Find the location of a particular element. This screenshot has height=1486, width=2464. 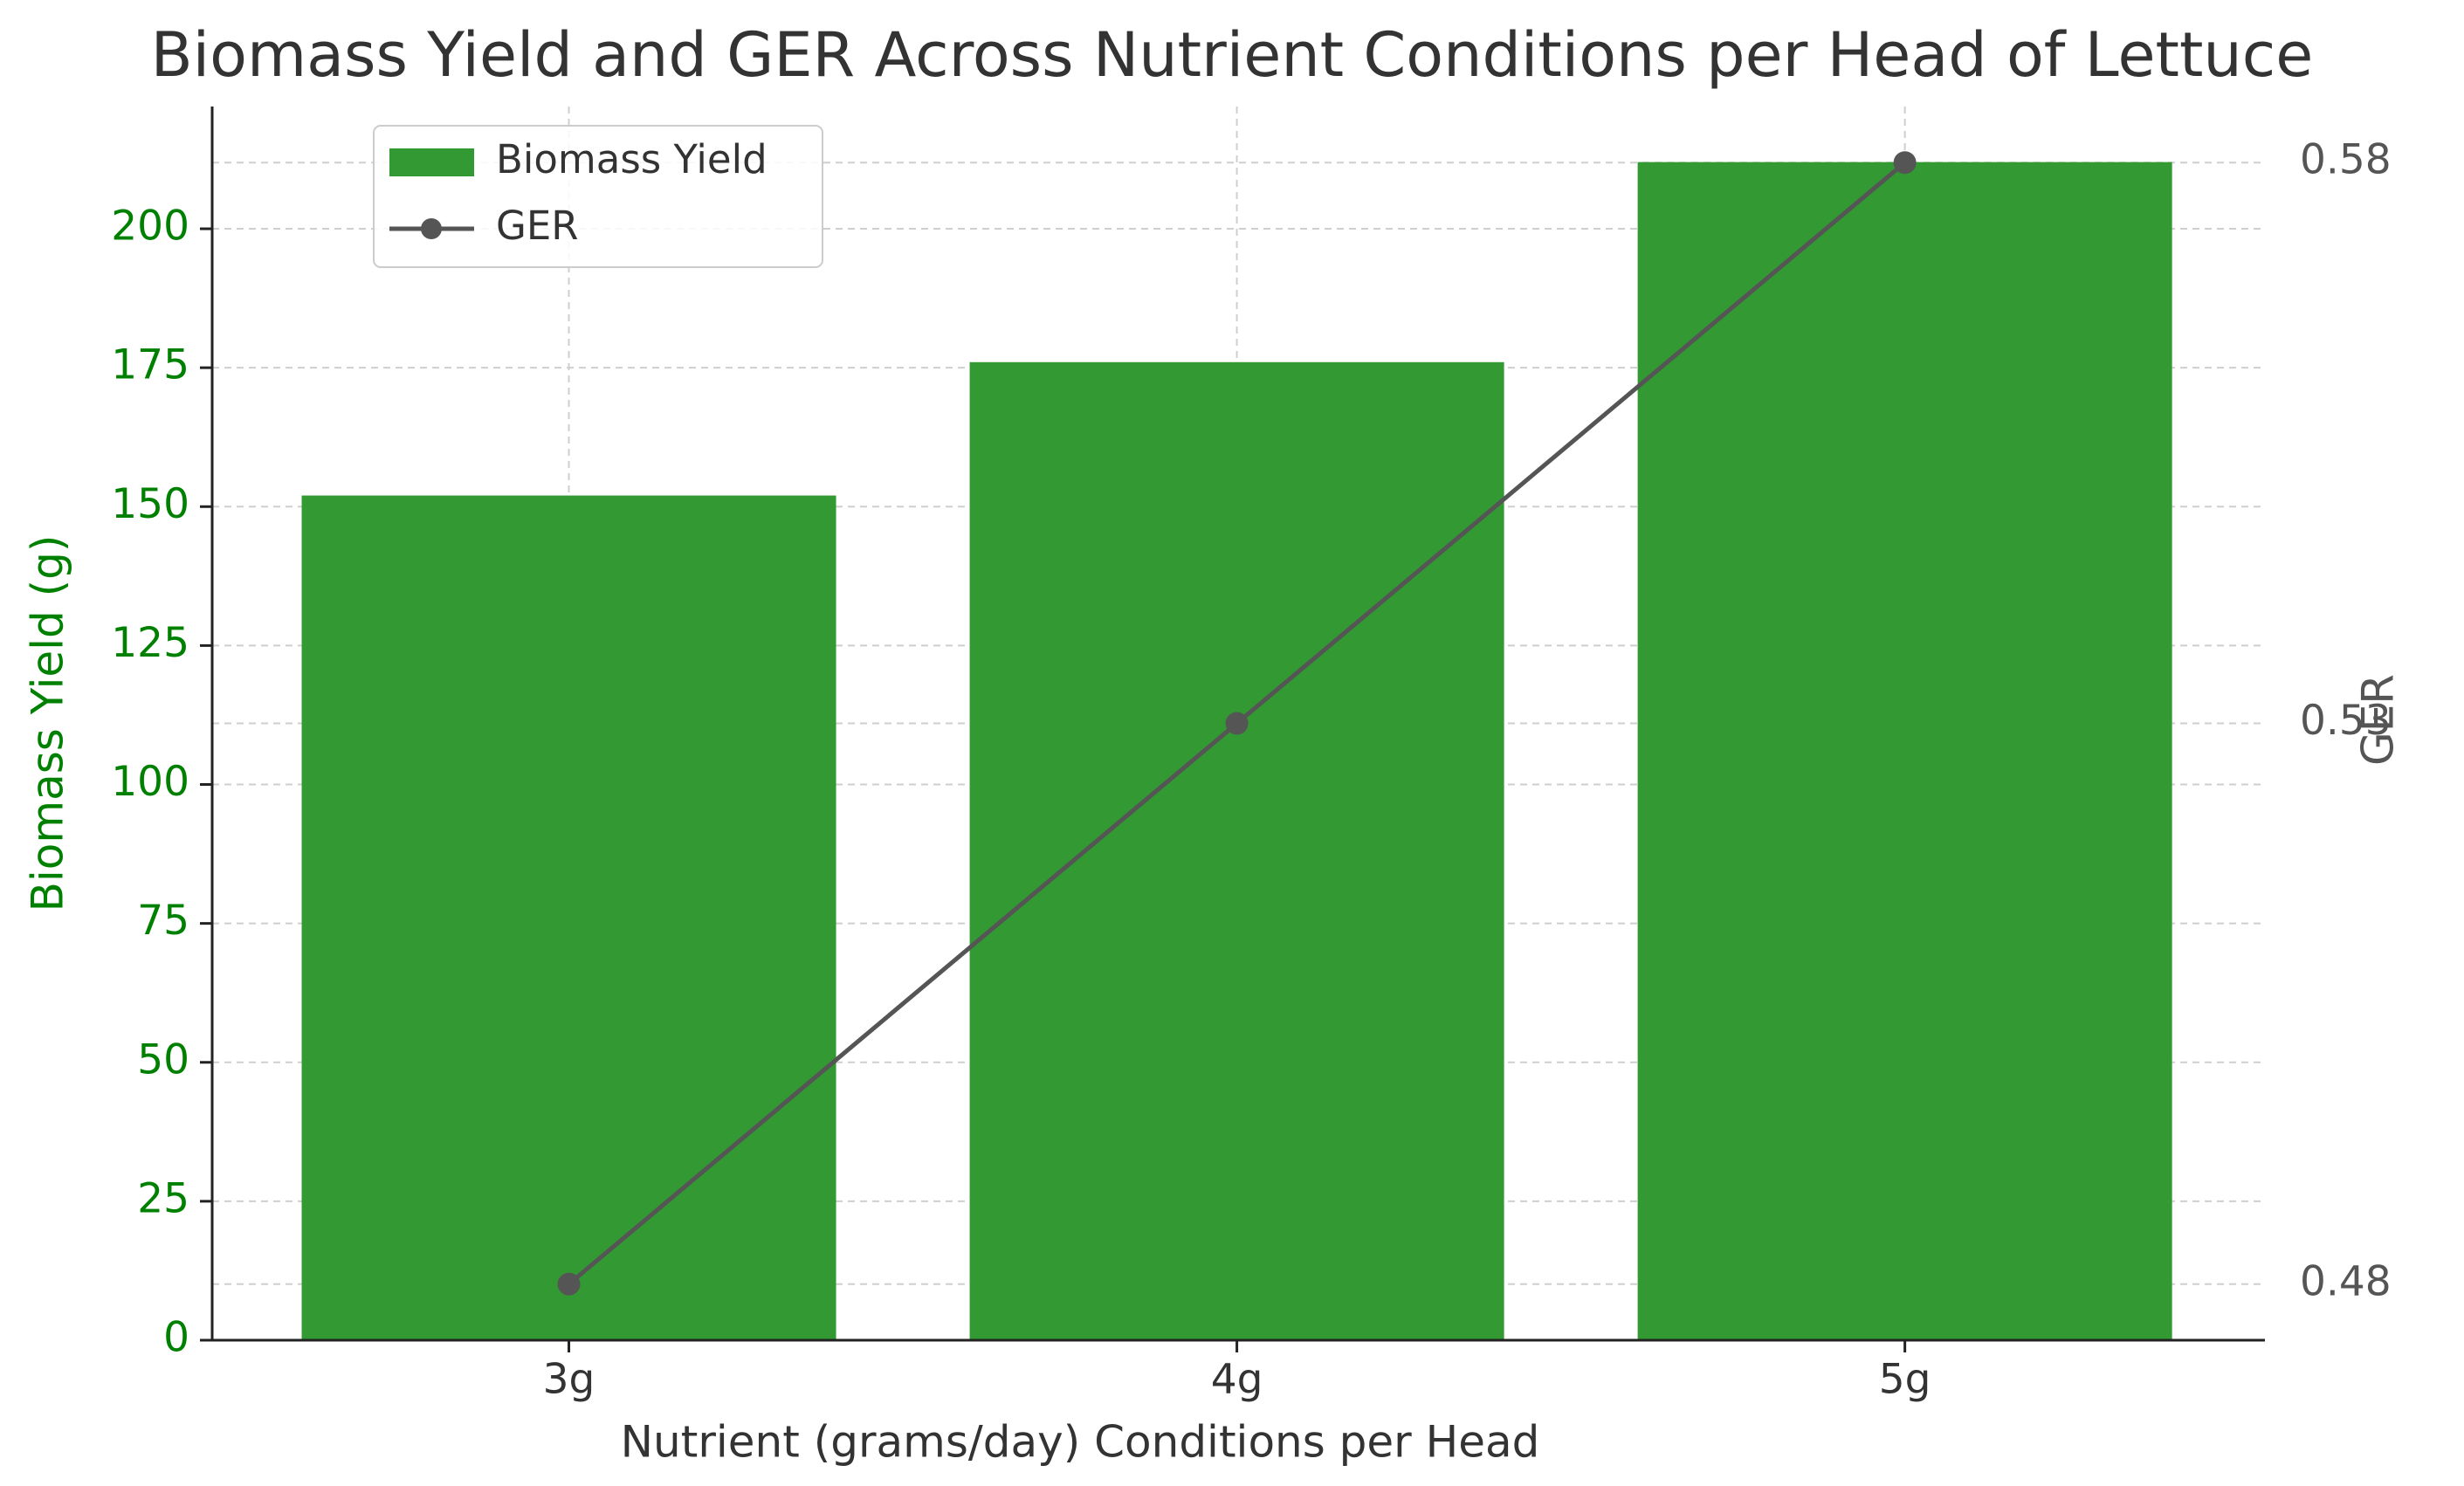

y2-axis-label: GER is located at coordinates (2378, 720).